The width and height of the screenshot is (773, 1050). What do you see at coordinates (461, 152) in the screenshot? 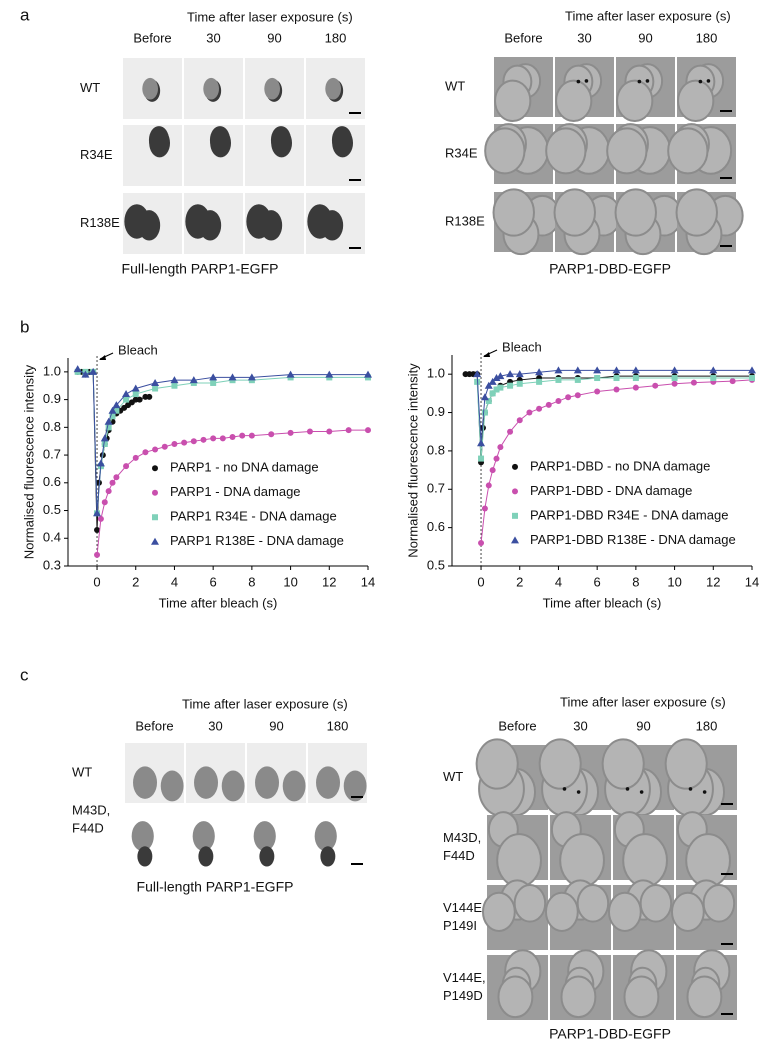
I see `row-label: R34E` at bounding box center [461, 152].